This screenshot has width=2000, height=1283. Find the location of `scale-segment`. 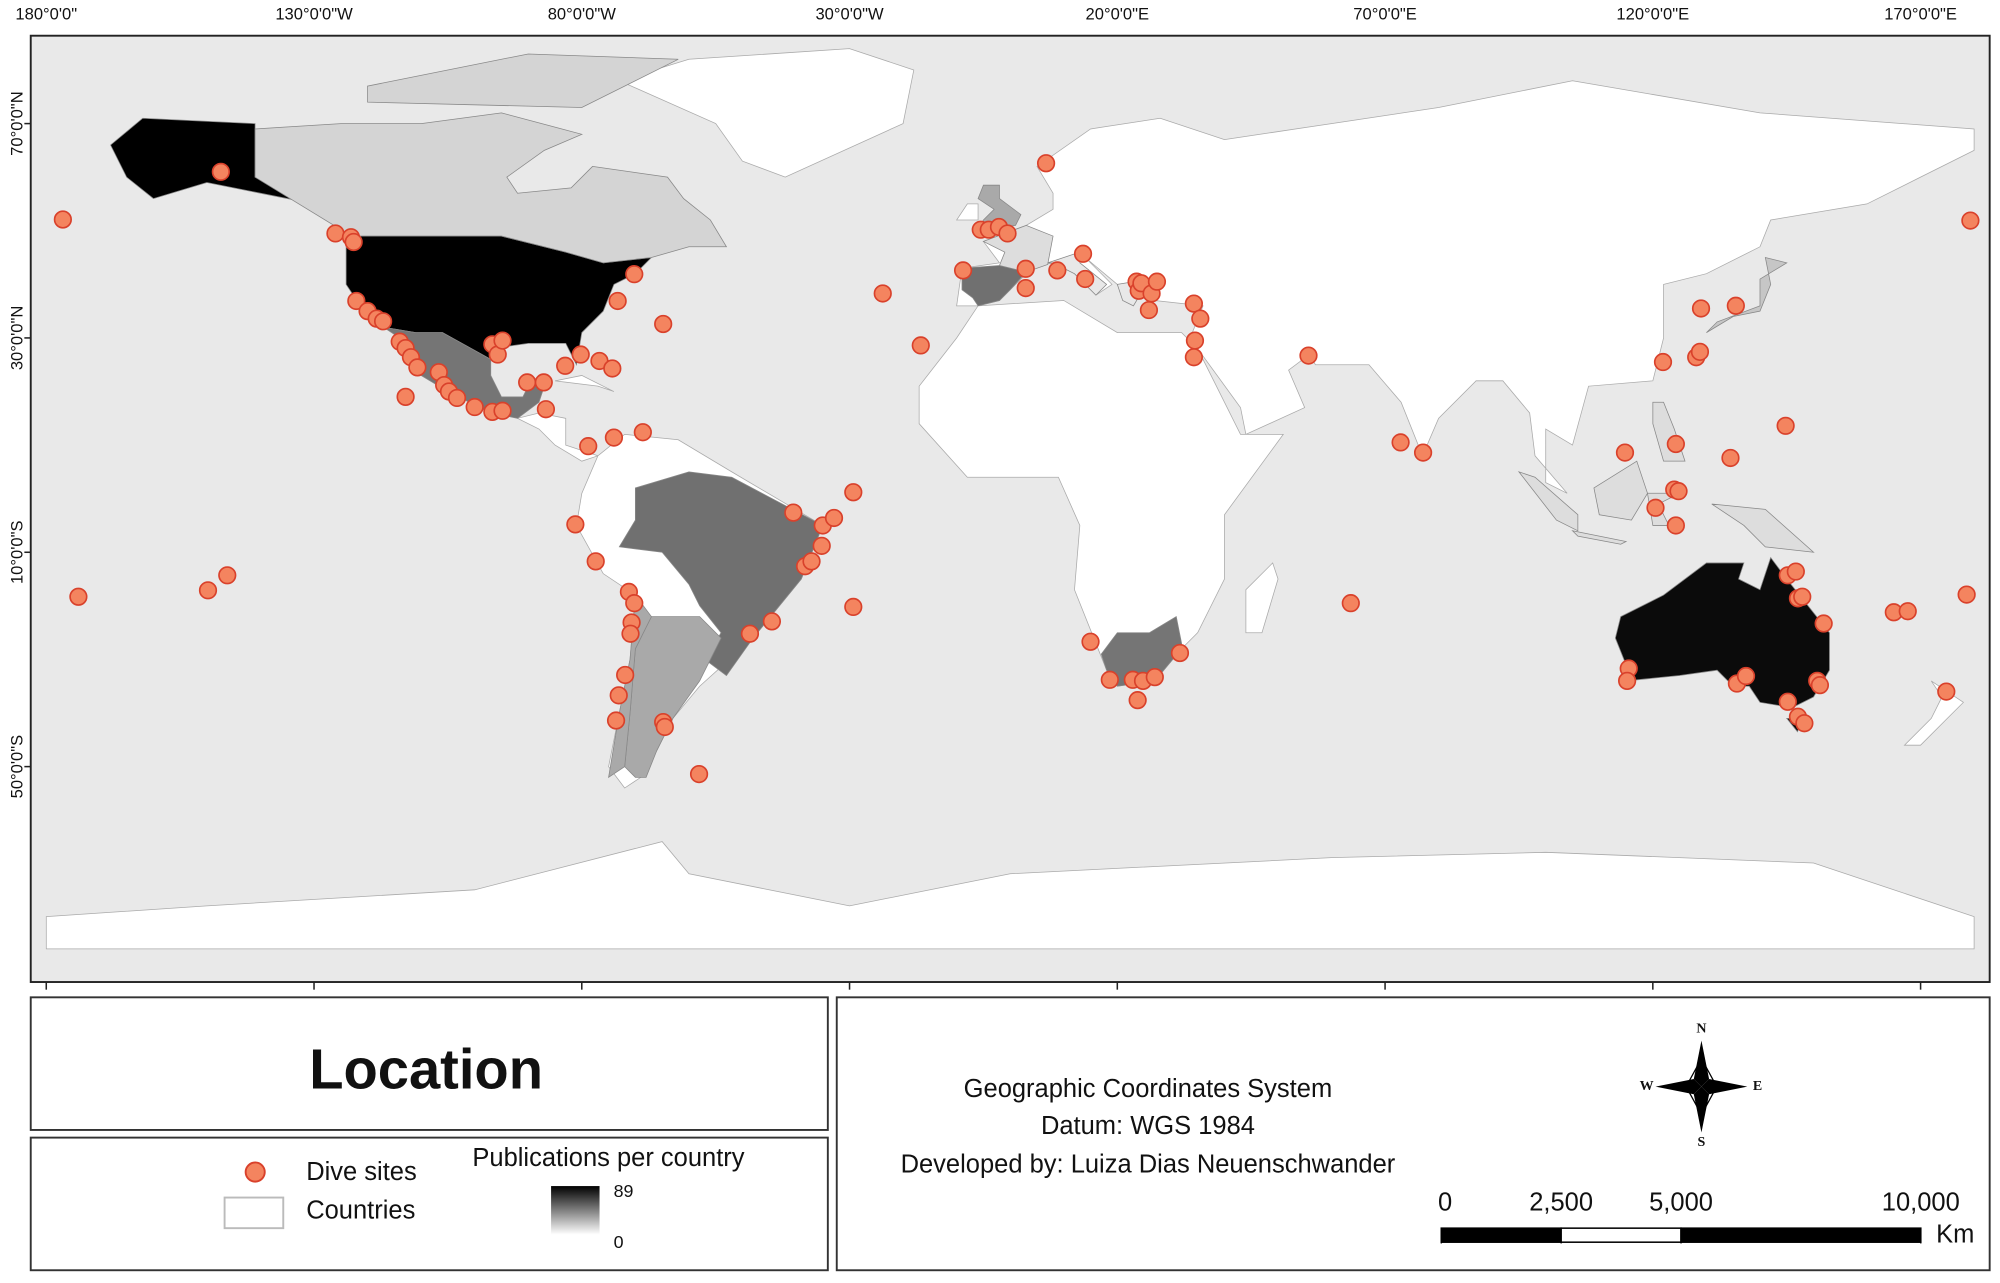

scale-segment is located at coordinates (1801, 1235).